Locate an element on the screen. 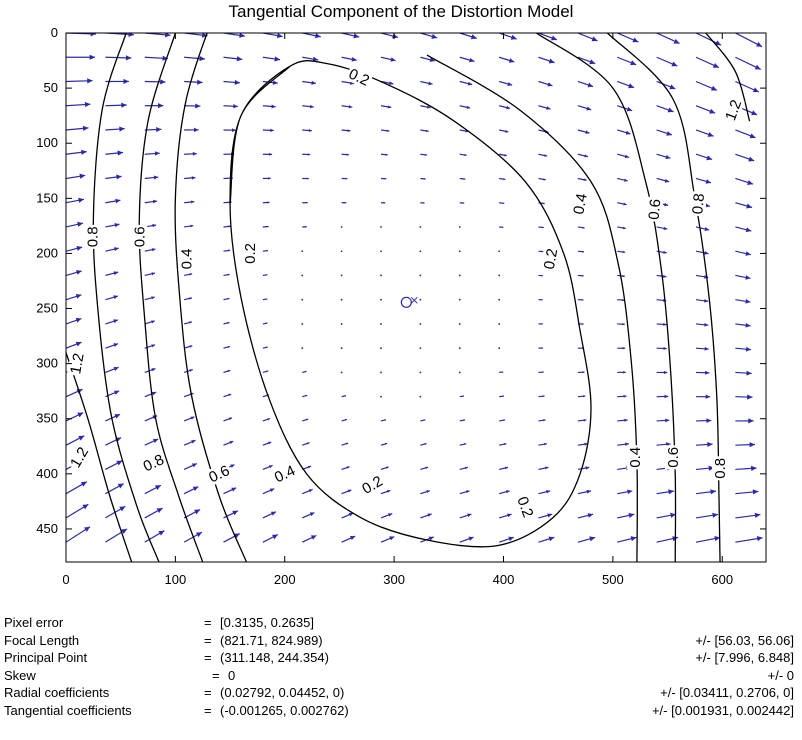  contour-label-bg is located at coordinates (654, 209).